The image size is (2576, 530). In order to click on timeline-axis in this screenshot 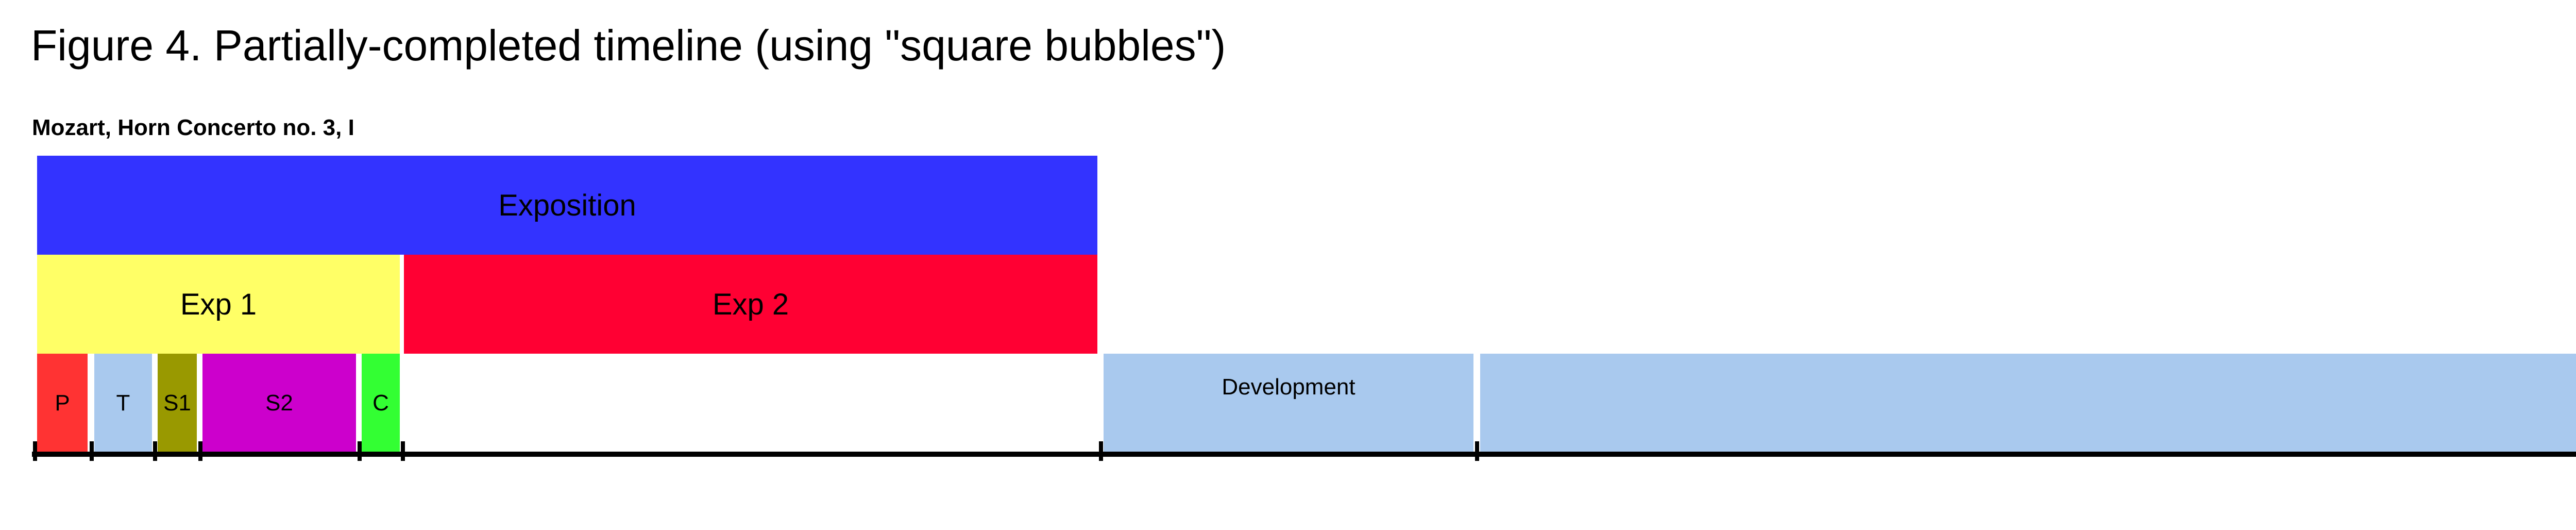, I will do `click(1304, 454)`.